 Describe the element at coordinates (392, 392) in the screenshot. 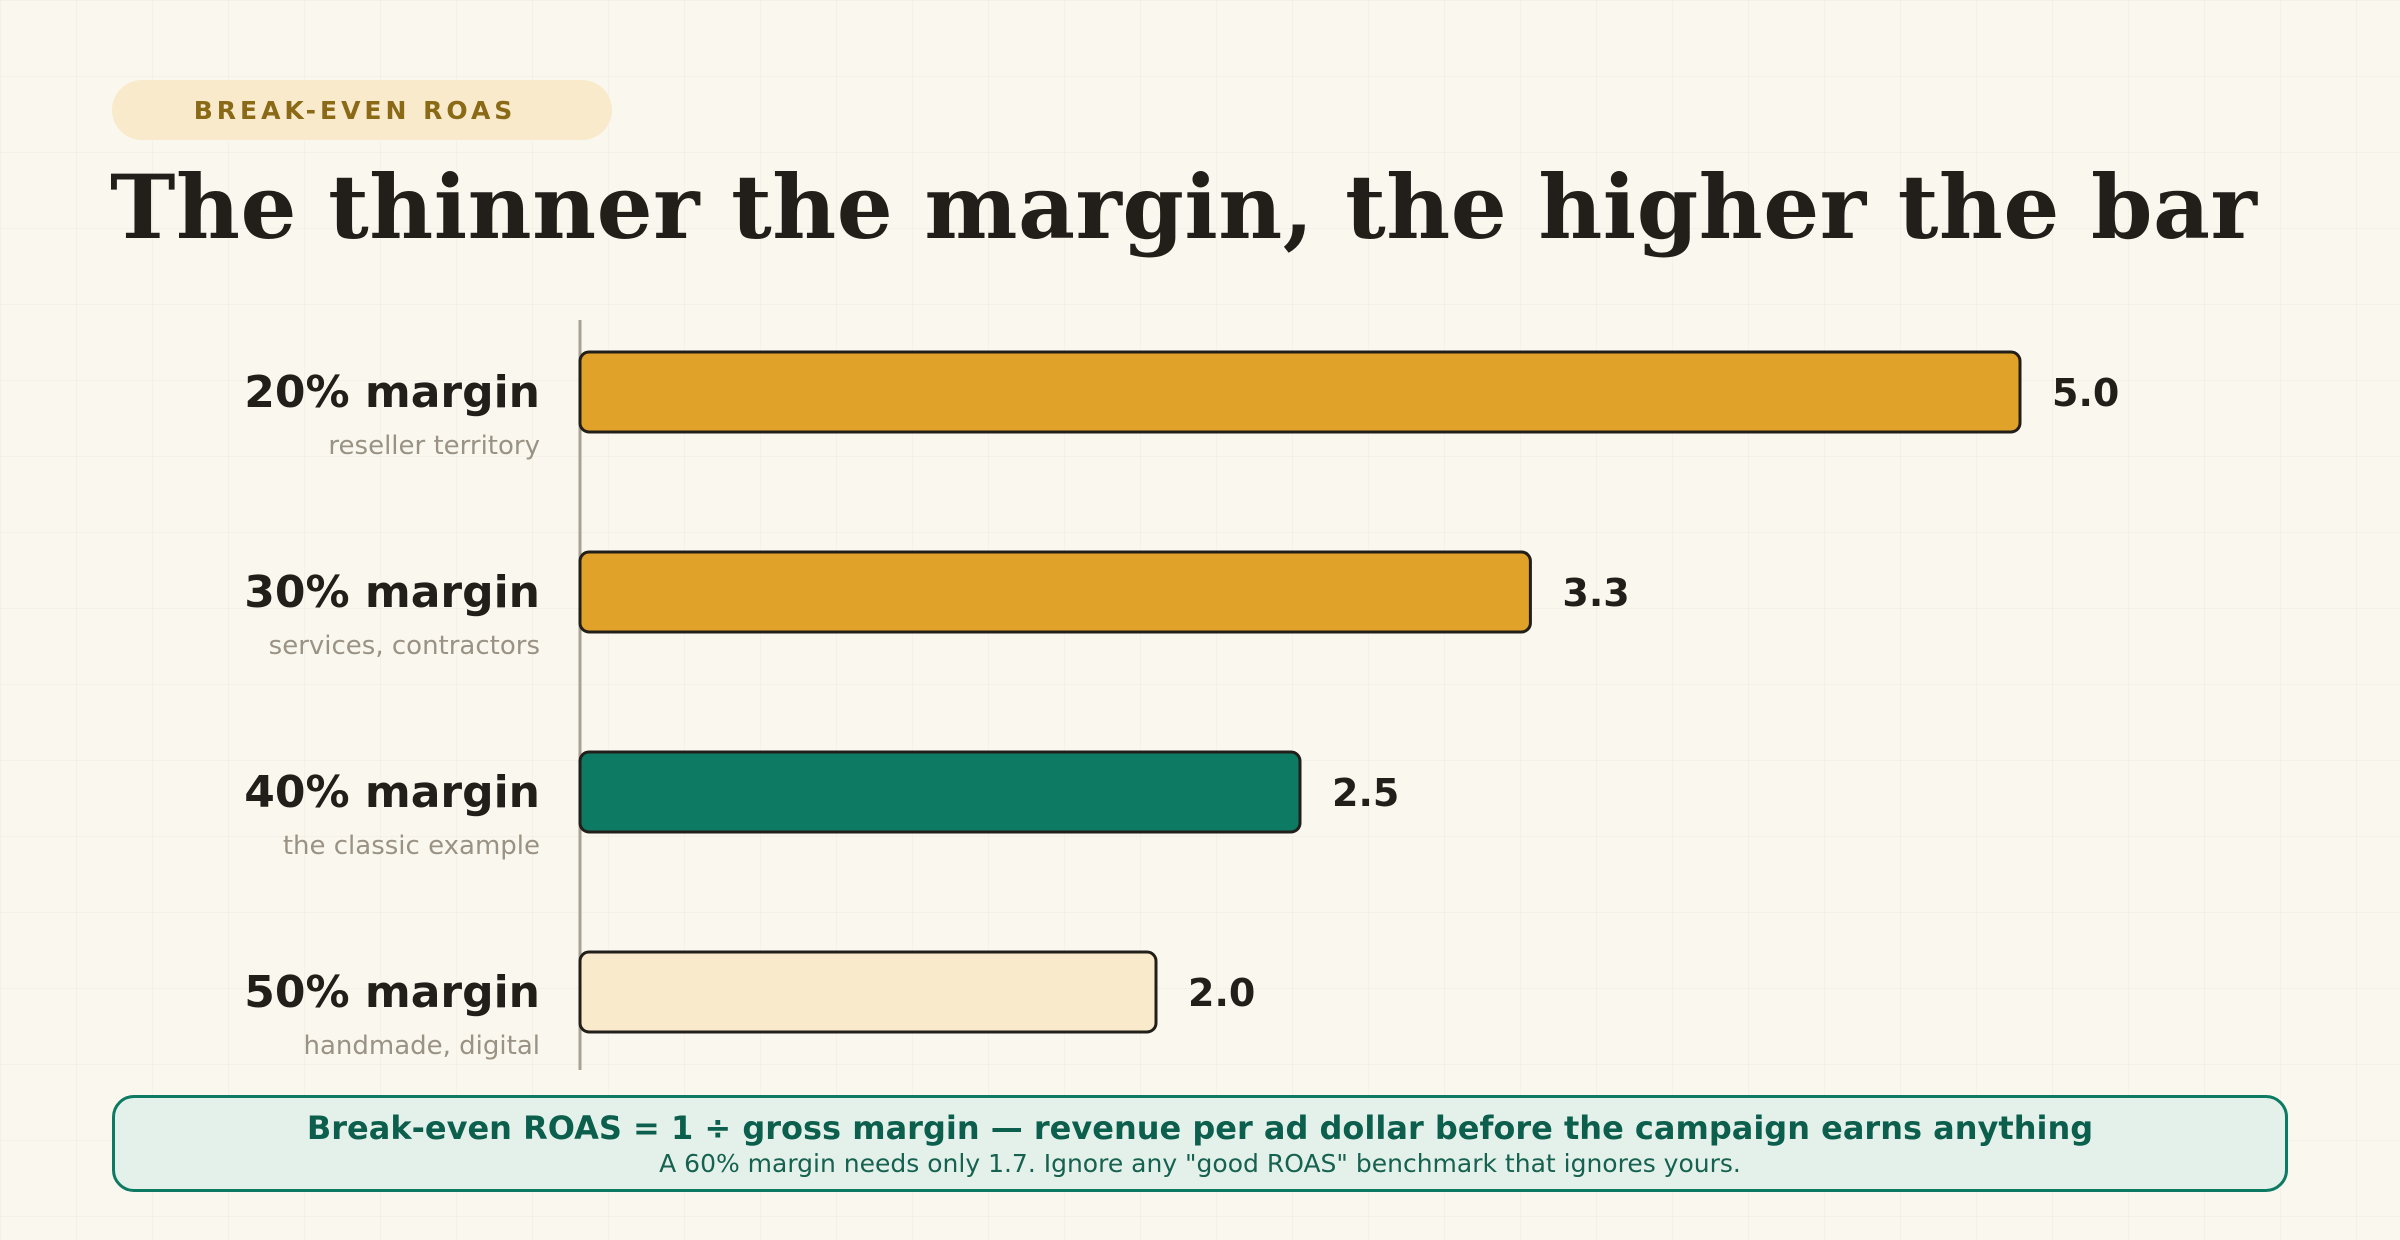

I see `category-label: 20% margin` at that location.